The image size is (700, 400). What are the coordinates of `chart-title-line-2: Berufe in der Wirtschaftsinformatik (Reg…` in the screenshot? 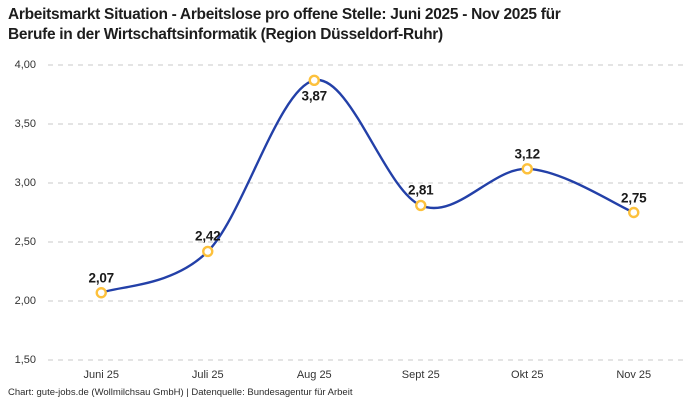 It's located at (225, 34).